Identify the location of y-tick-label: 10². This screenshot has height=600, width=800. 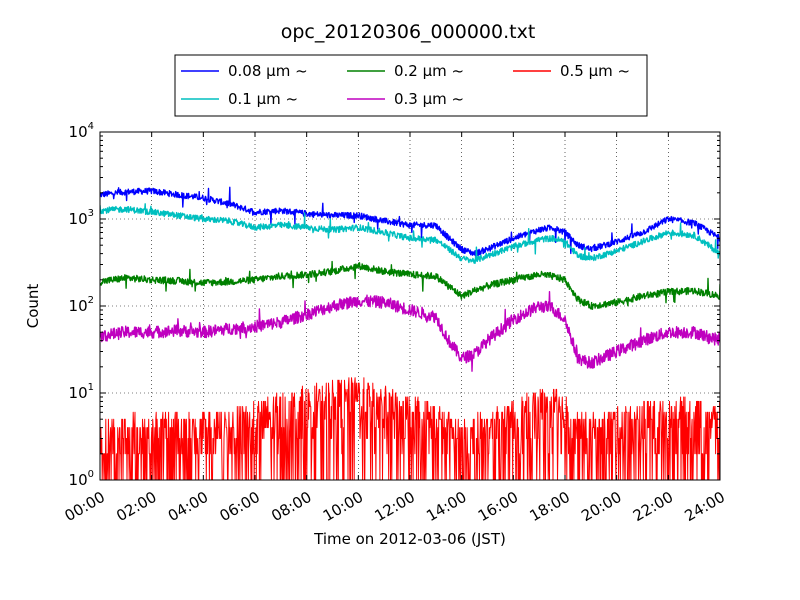
(81, 305).